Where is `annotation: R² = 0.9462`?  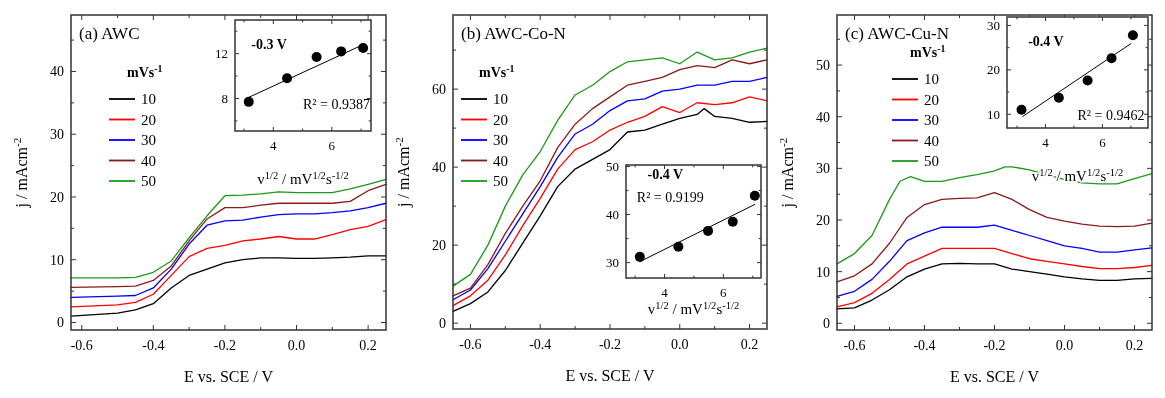
annotation: R² = 0.9462 is located at coordinates (1111, 116).